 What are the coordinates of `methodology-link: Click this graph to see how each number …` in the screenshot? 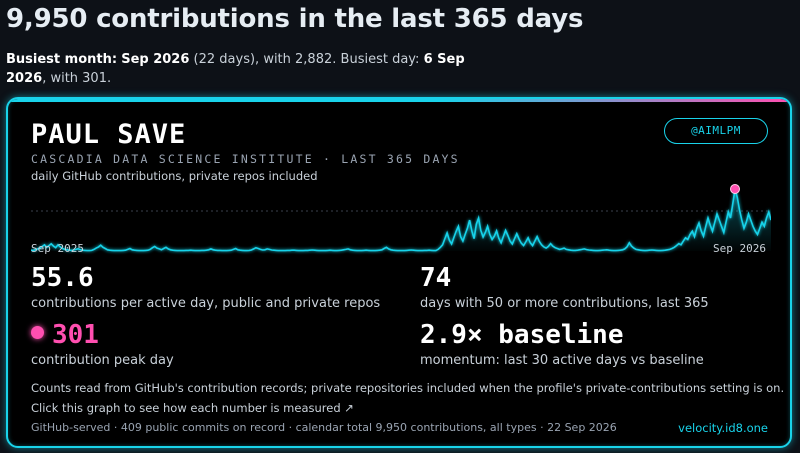 It's located at (192, 408).